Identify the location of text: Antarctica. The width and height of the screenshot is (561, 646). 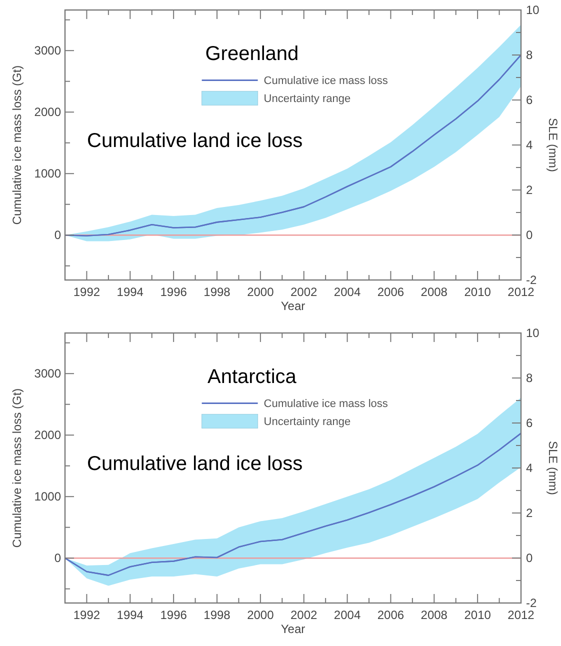
(252, 377).